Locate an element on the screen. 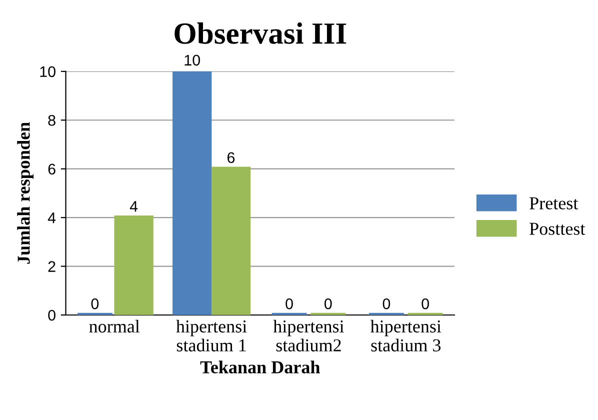  y-tick-label: 10 is located at coordinates (48, 72).